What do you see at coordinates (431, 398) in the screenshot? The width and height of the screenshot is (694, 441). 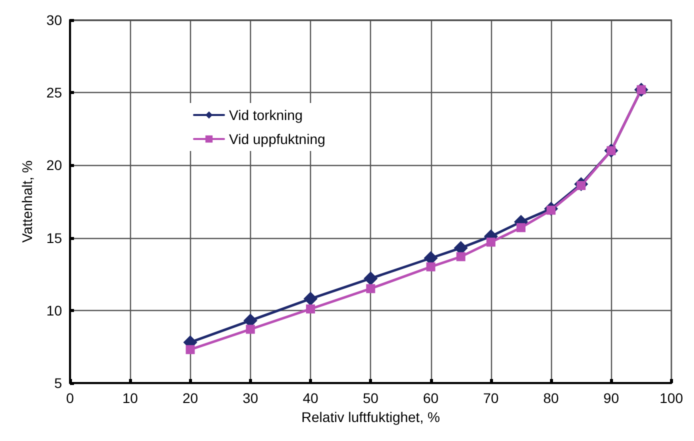 I see `x-tick-label: 60` at bounding box center [431, 398].